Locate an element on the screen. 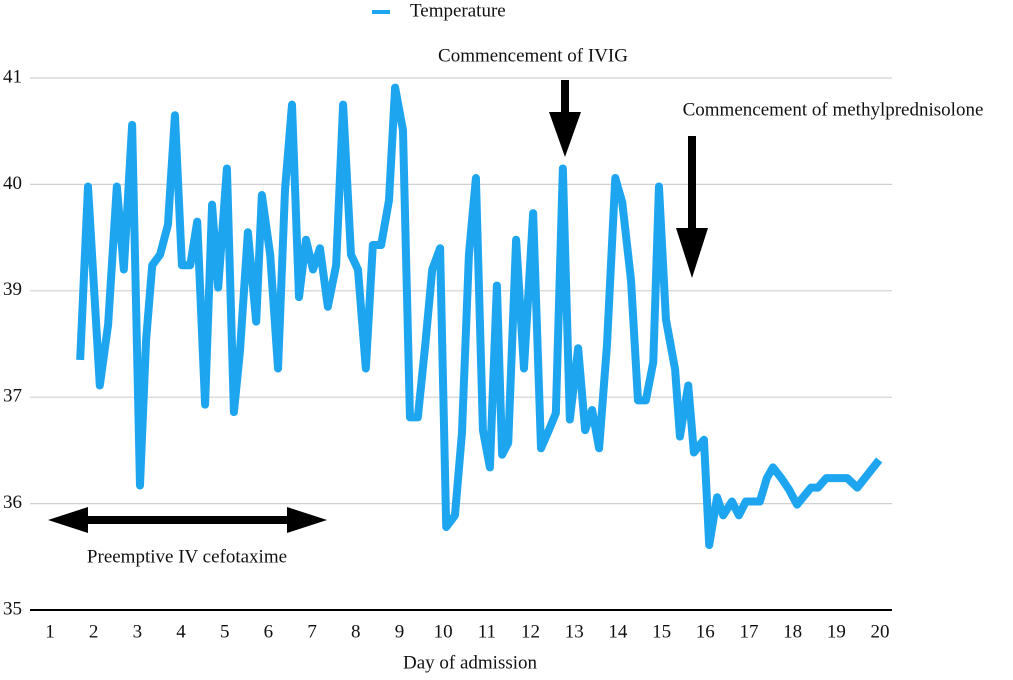 This screenshot has height=680, width=1013. y-tick-label: 40 is located at coordinates (12, 183).